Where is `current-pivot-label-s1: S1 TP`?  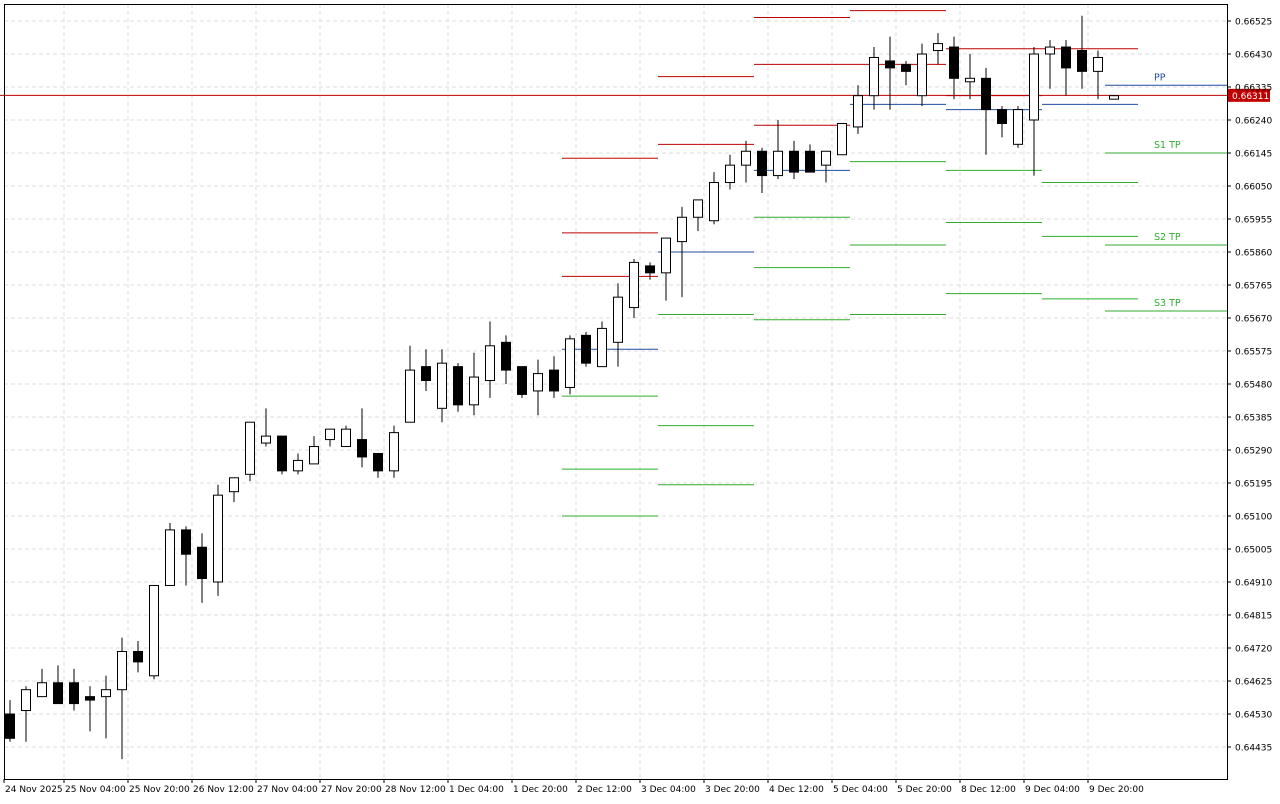
current-pivot-label-s1: S1 TP is located at coordinates (1167, 145).